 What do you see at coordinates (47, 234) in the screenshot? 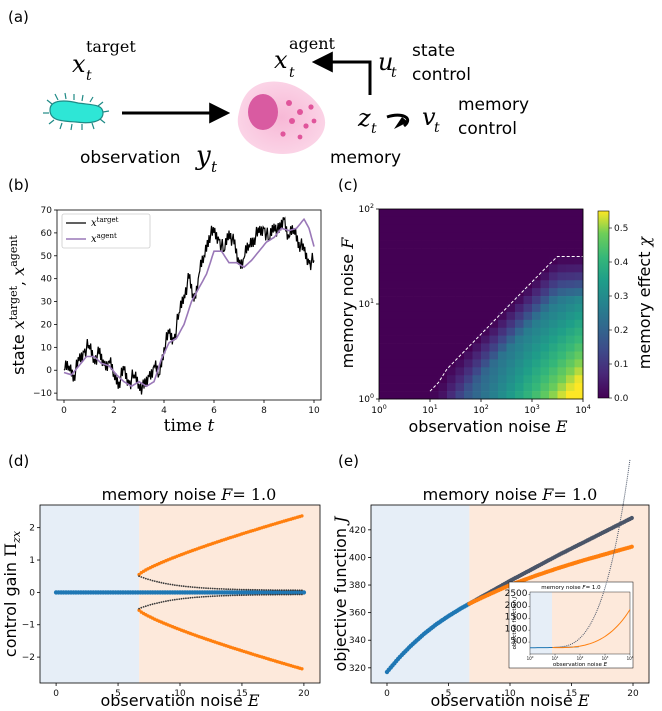
I see `plot-b-ytick: 60` at bounding box center [47, 234].